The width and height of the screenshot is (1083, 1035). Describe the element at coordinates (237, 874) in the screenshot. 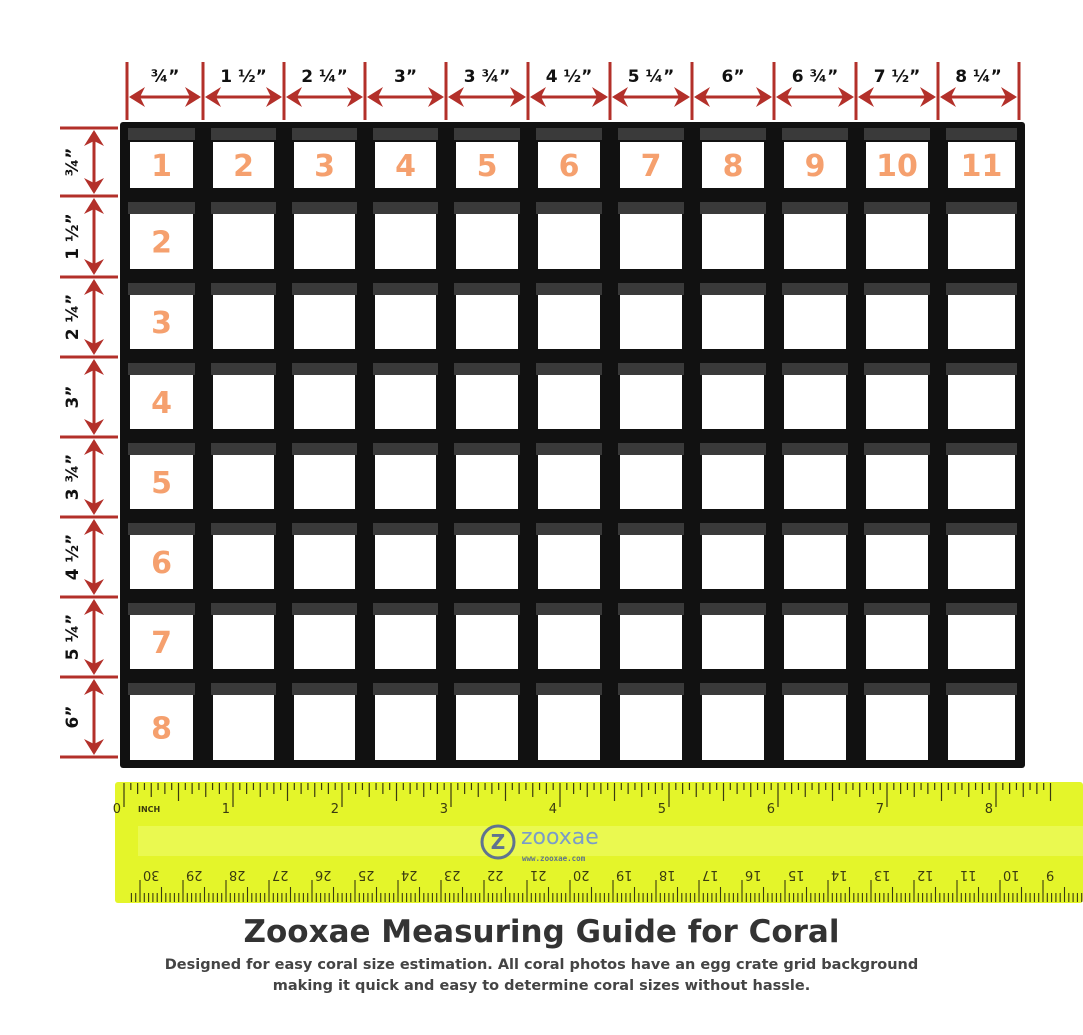

I see `cm-label: 28` at that location.